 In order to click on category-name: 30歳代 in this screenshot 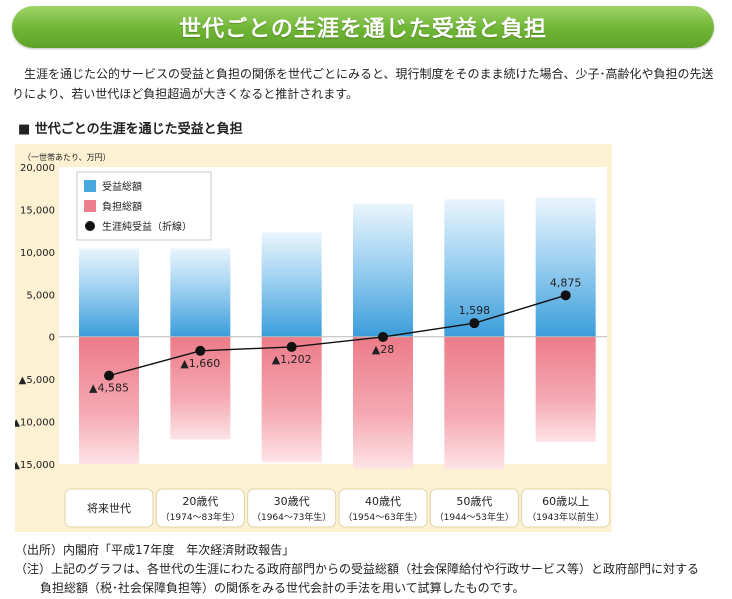, I will do `click(292, 501)`.